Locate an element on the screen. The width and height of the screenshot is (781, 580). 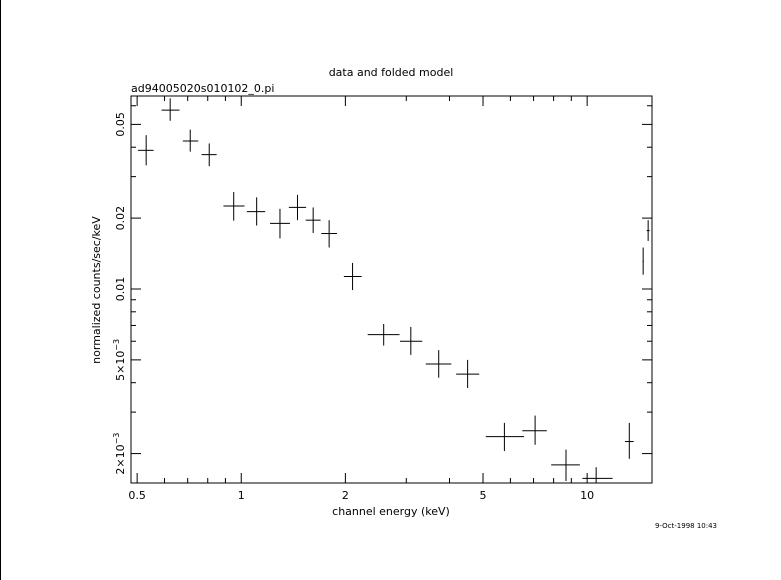
x-tick-label: 2 is located at coordinates (345, 495).